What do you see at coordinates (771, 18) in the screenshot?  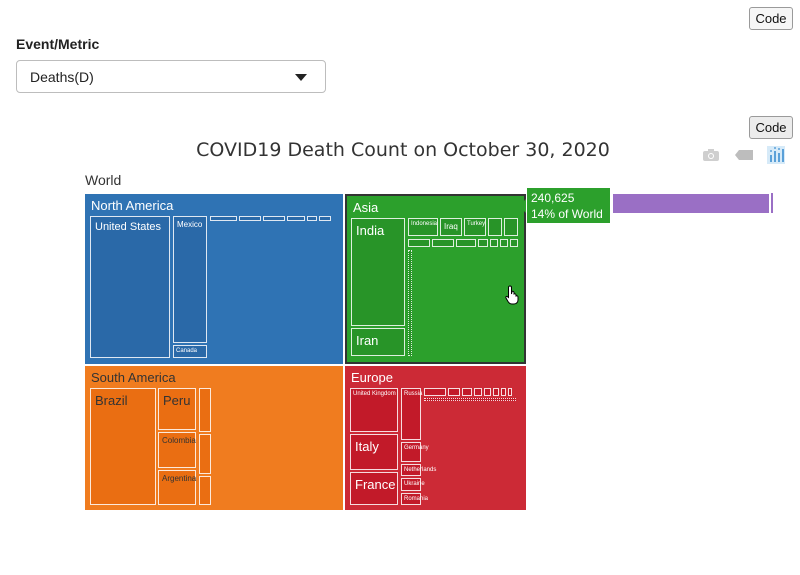 I see `code-button-top: Code` at bounding box center [771, 18].